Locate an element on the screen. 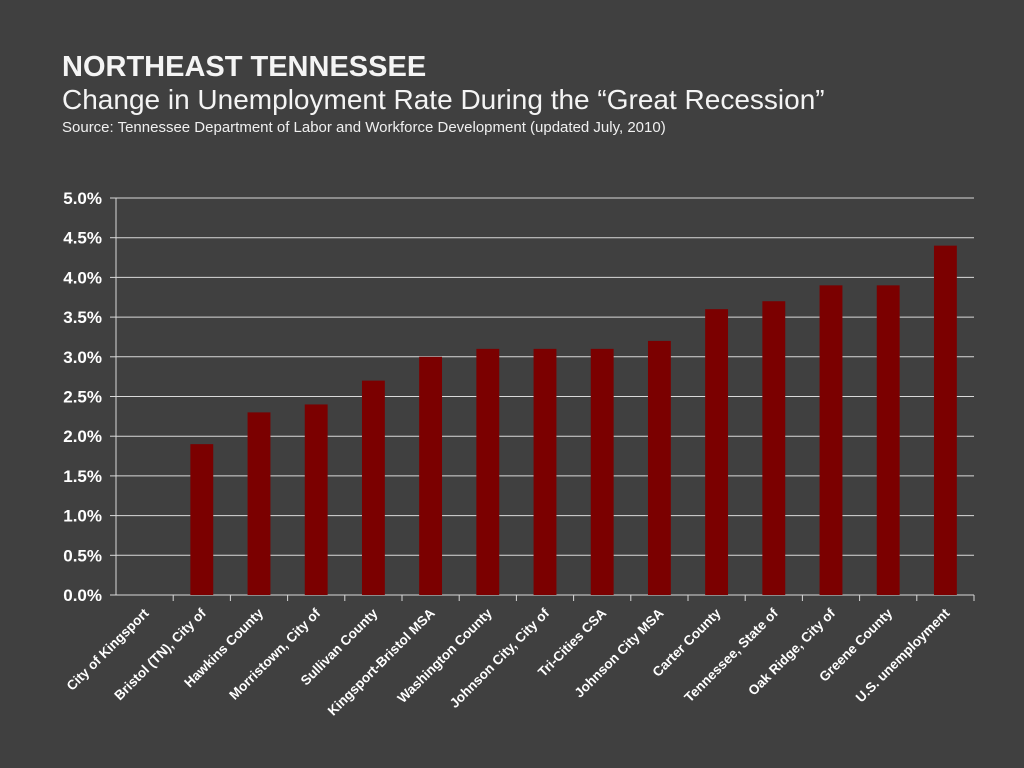  x-category-label: Washington County is located at coordinates (445, 655).